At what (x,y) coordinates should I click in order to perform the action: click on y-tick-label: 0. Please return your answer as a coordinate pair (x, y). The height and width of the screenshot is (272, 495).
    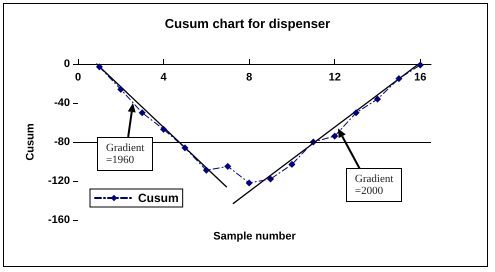
    Looking at the image, I should click on (67, 64).